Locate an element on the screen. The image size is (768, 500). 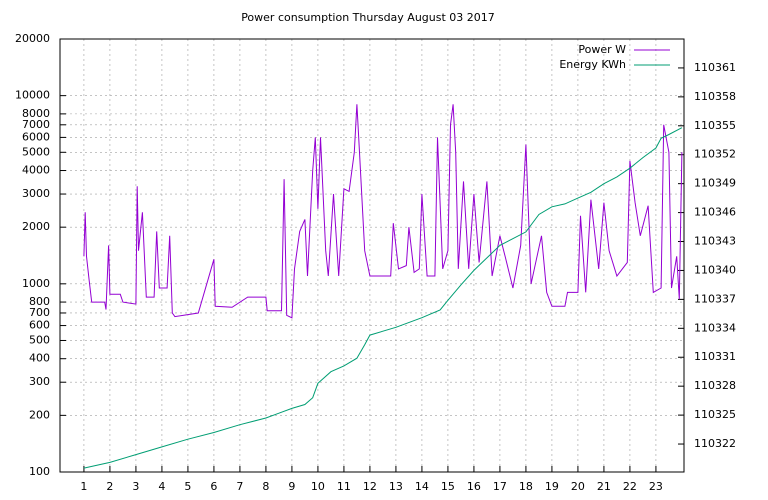
y-tick-label: 700 is located at coordinates (39, 312).